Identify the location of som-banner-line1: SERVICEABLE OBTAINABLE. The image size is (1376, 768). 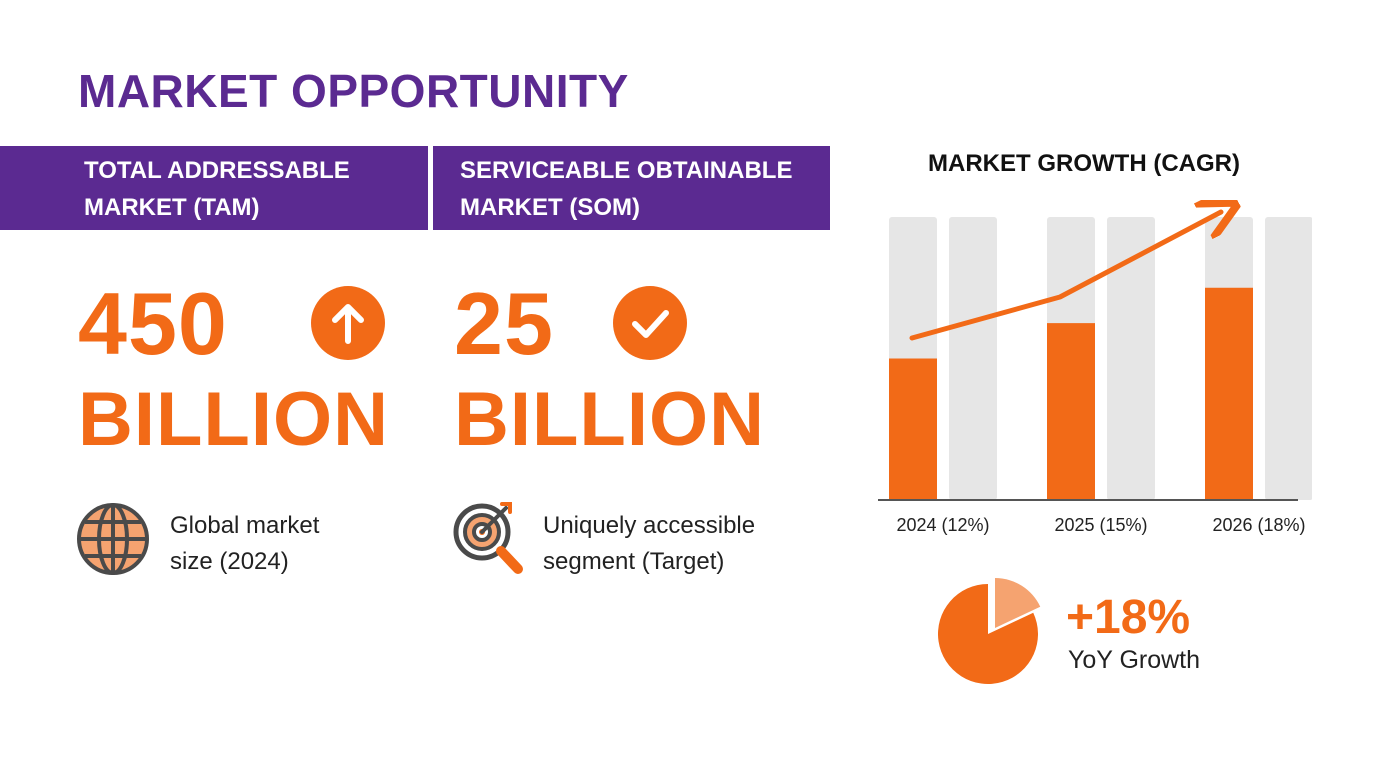
(626, 170).